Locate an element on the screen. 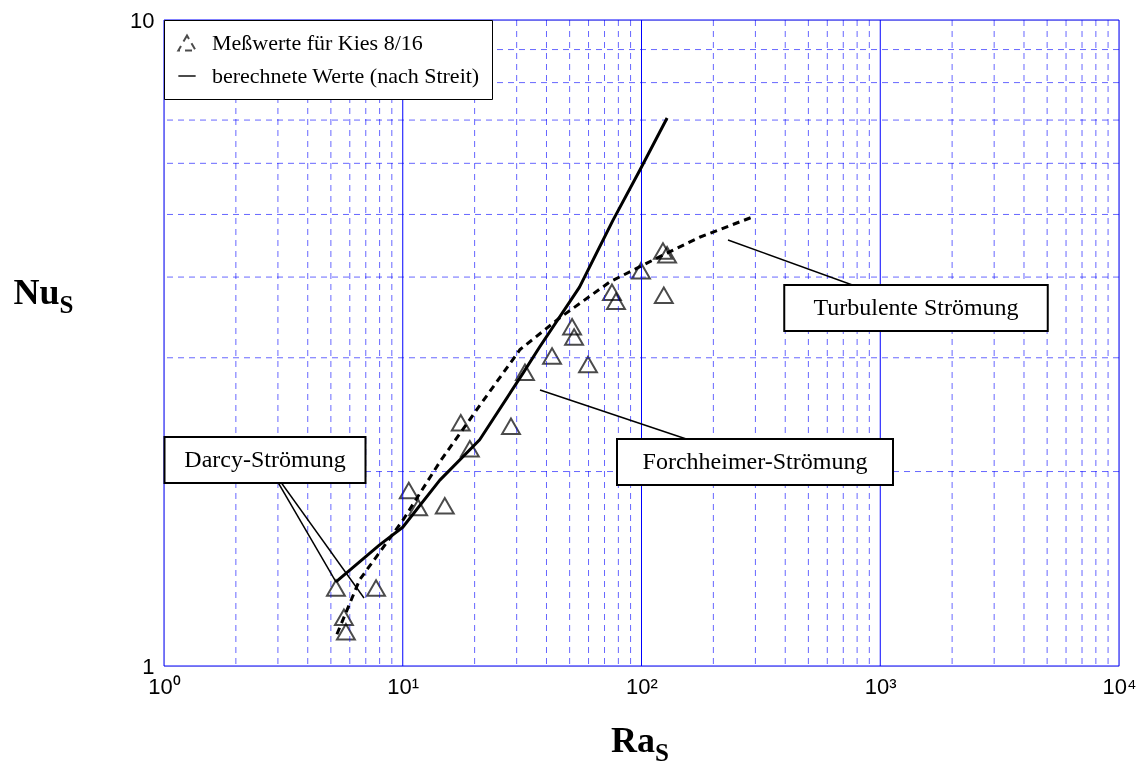  y-tick-label: 10 is located at coordinates (142, 20).